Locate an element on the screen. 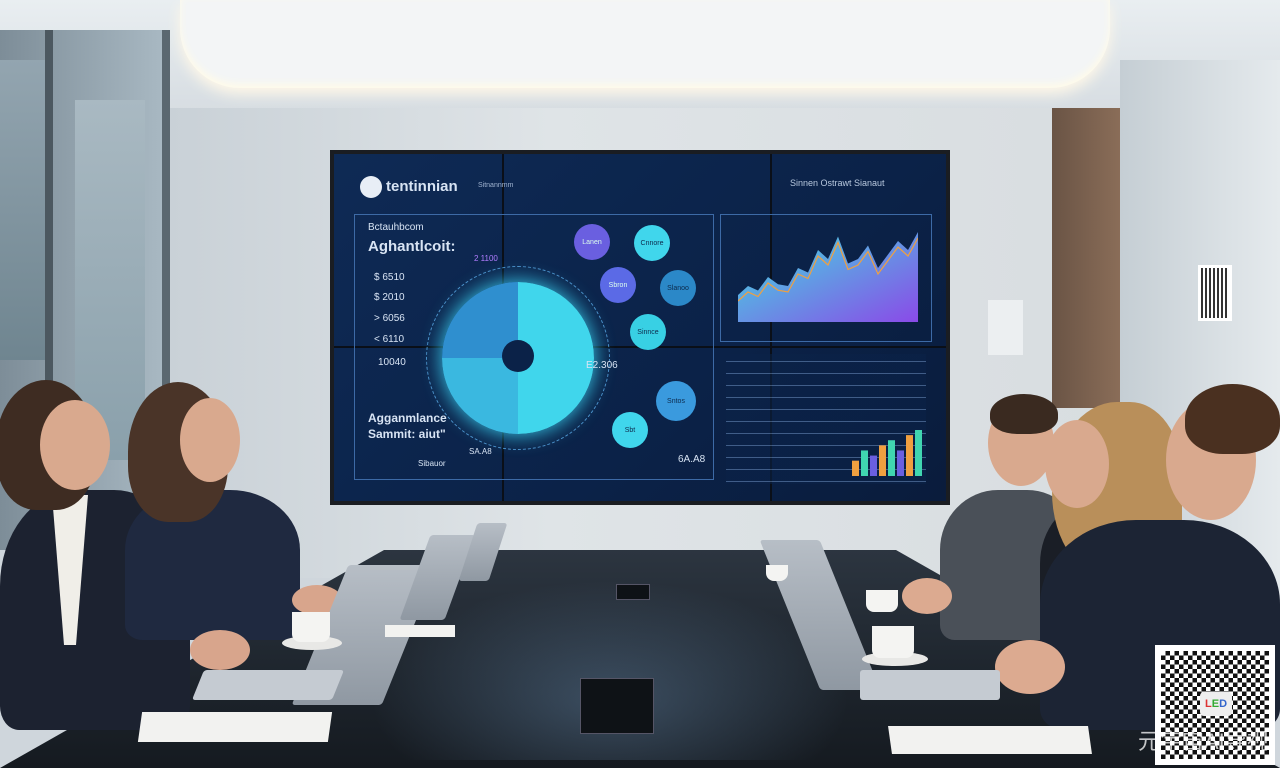 This screenshot has width=1280, height=768. label-6a: 6A.A8 is located at coordinates (692, 459).